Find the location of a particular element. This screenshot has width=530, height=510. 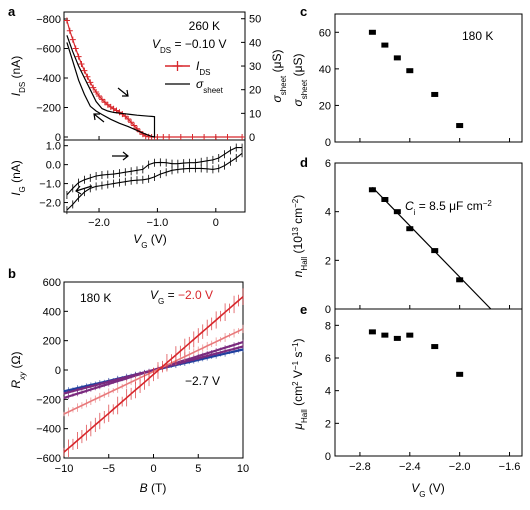

panel-a-y2tick-label: 50 is located at coordinates (255, 20).